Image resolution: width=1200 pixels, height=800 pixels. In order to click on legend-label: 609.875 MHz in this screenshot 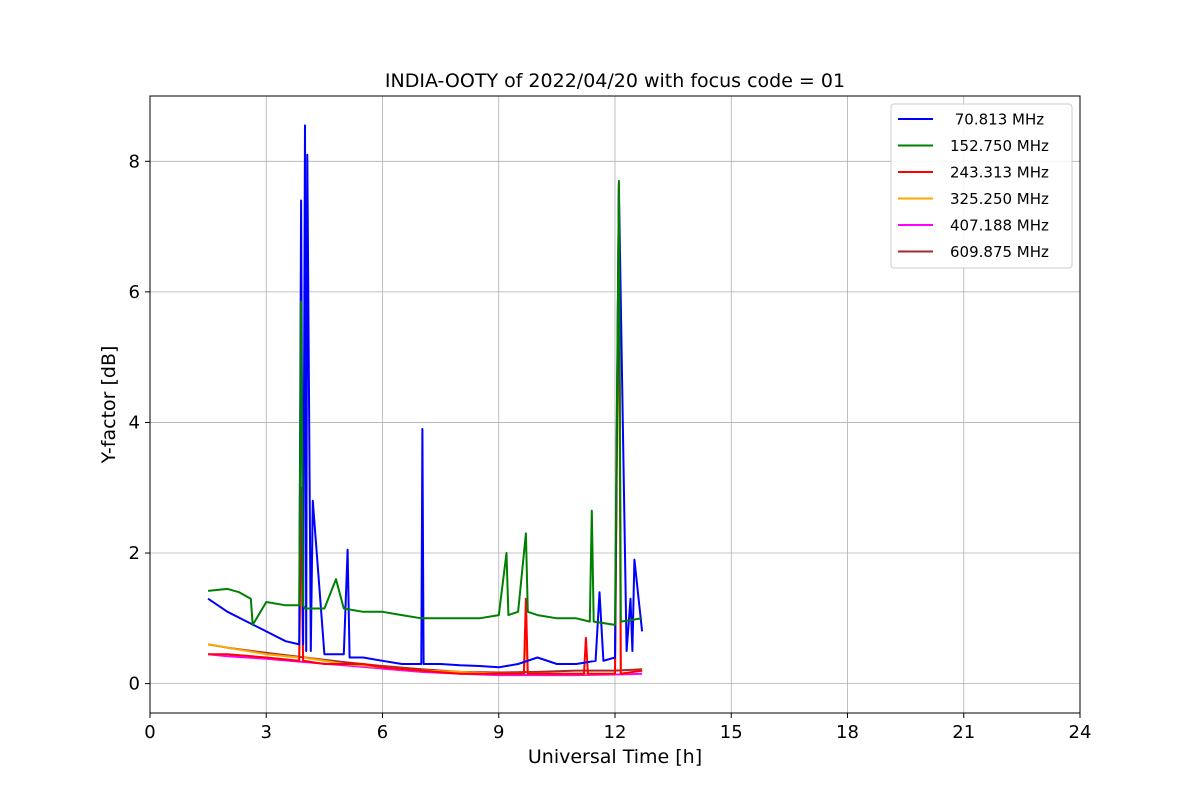, I will do `click(999, 252)`.